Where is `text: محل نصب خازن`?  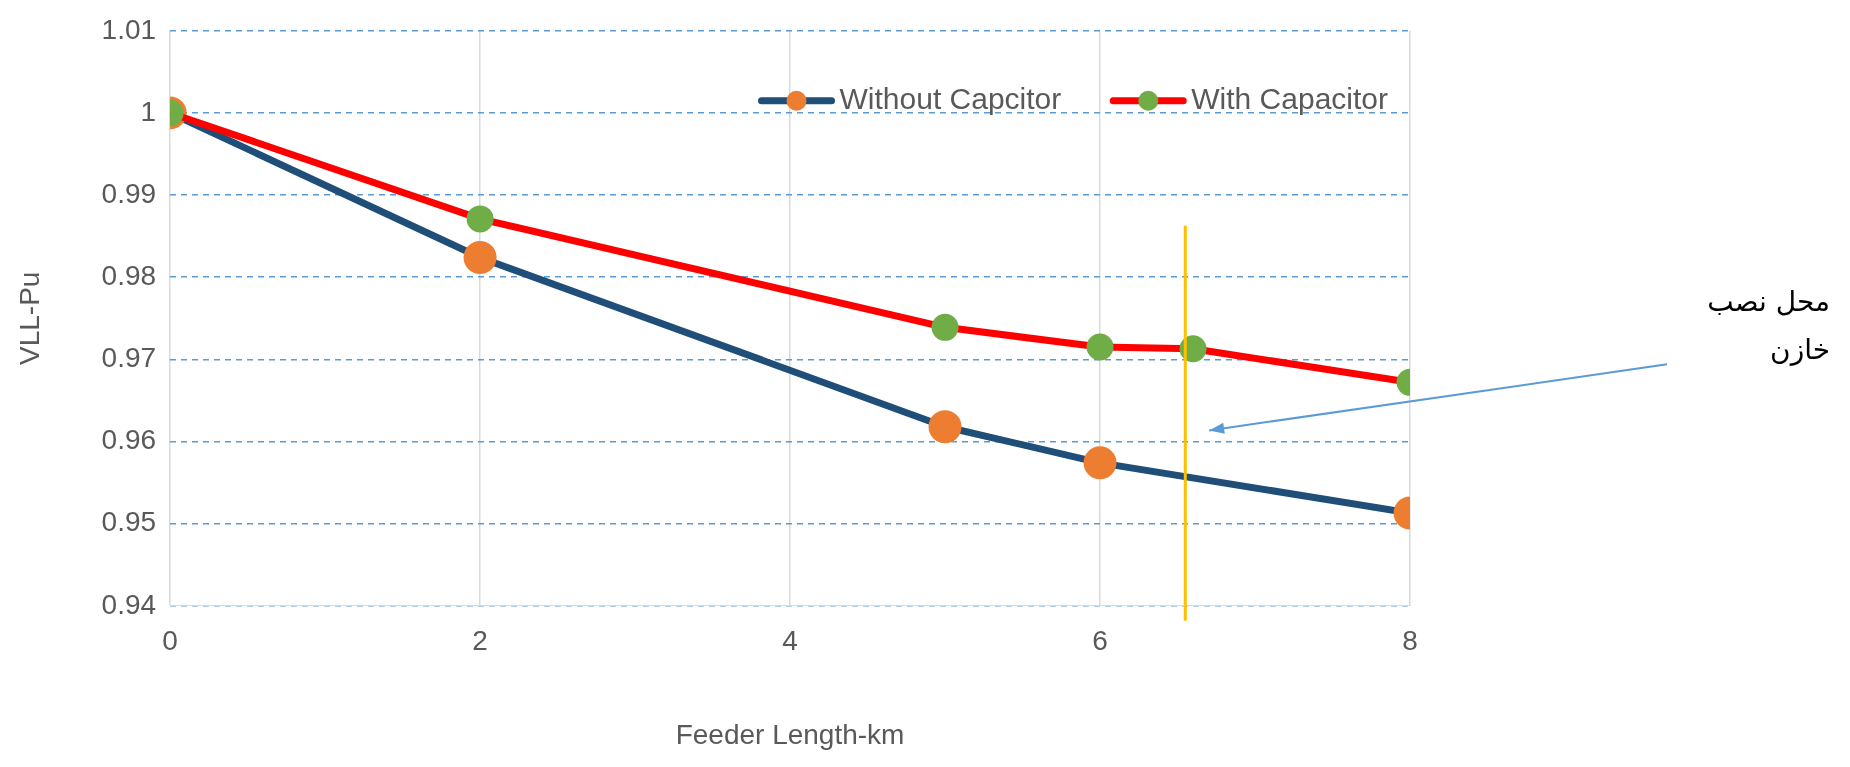
text: محل نصب خازن is located at coordinates (1768, 325).